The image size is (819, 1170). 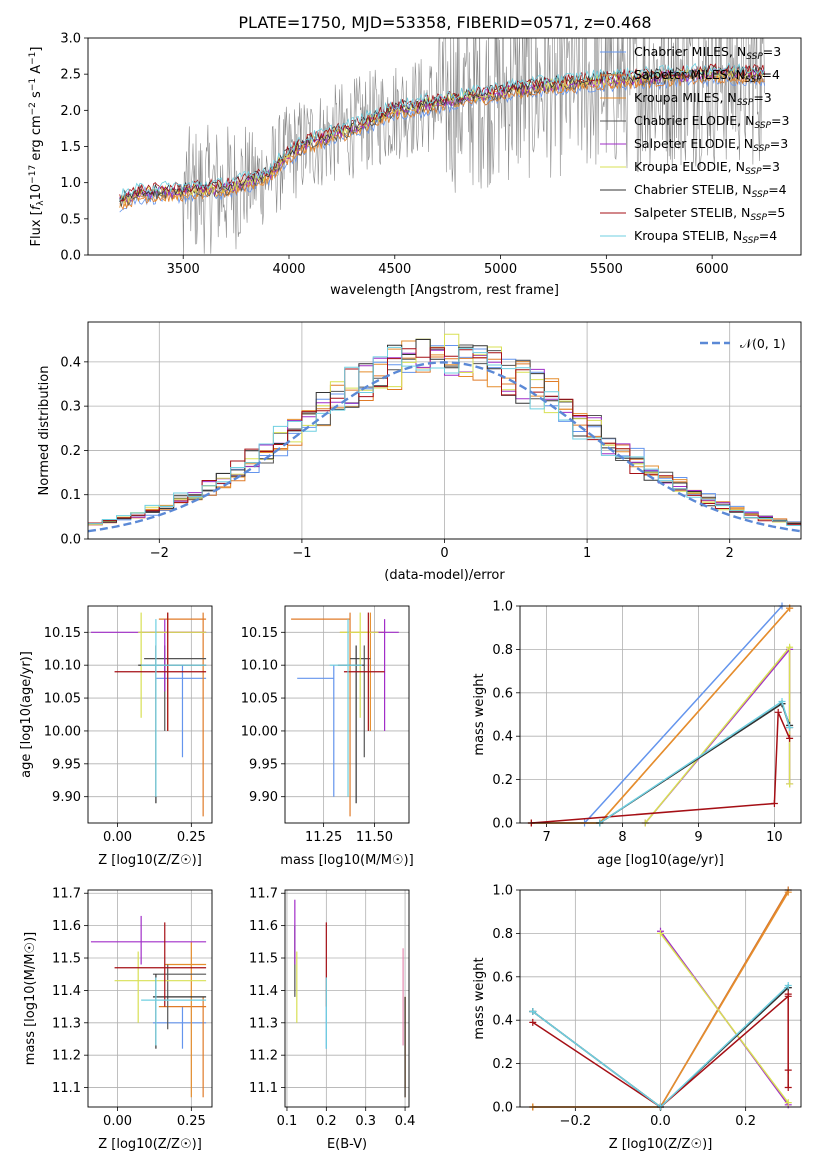 I want to click on x-tick-label: 5500, so click(x=606, y=269).